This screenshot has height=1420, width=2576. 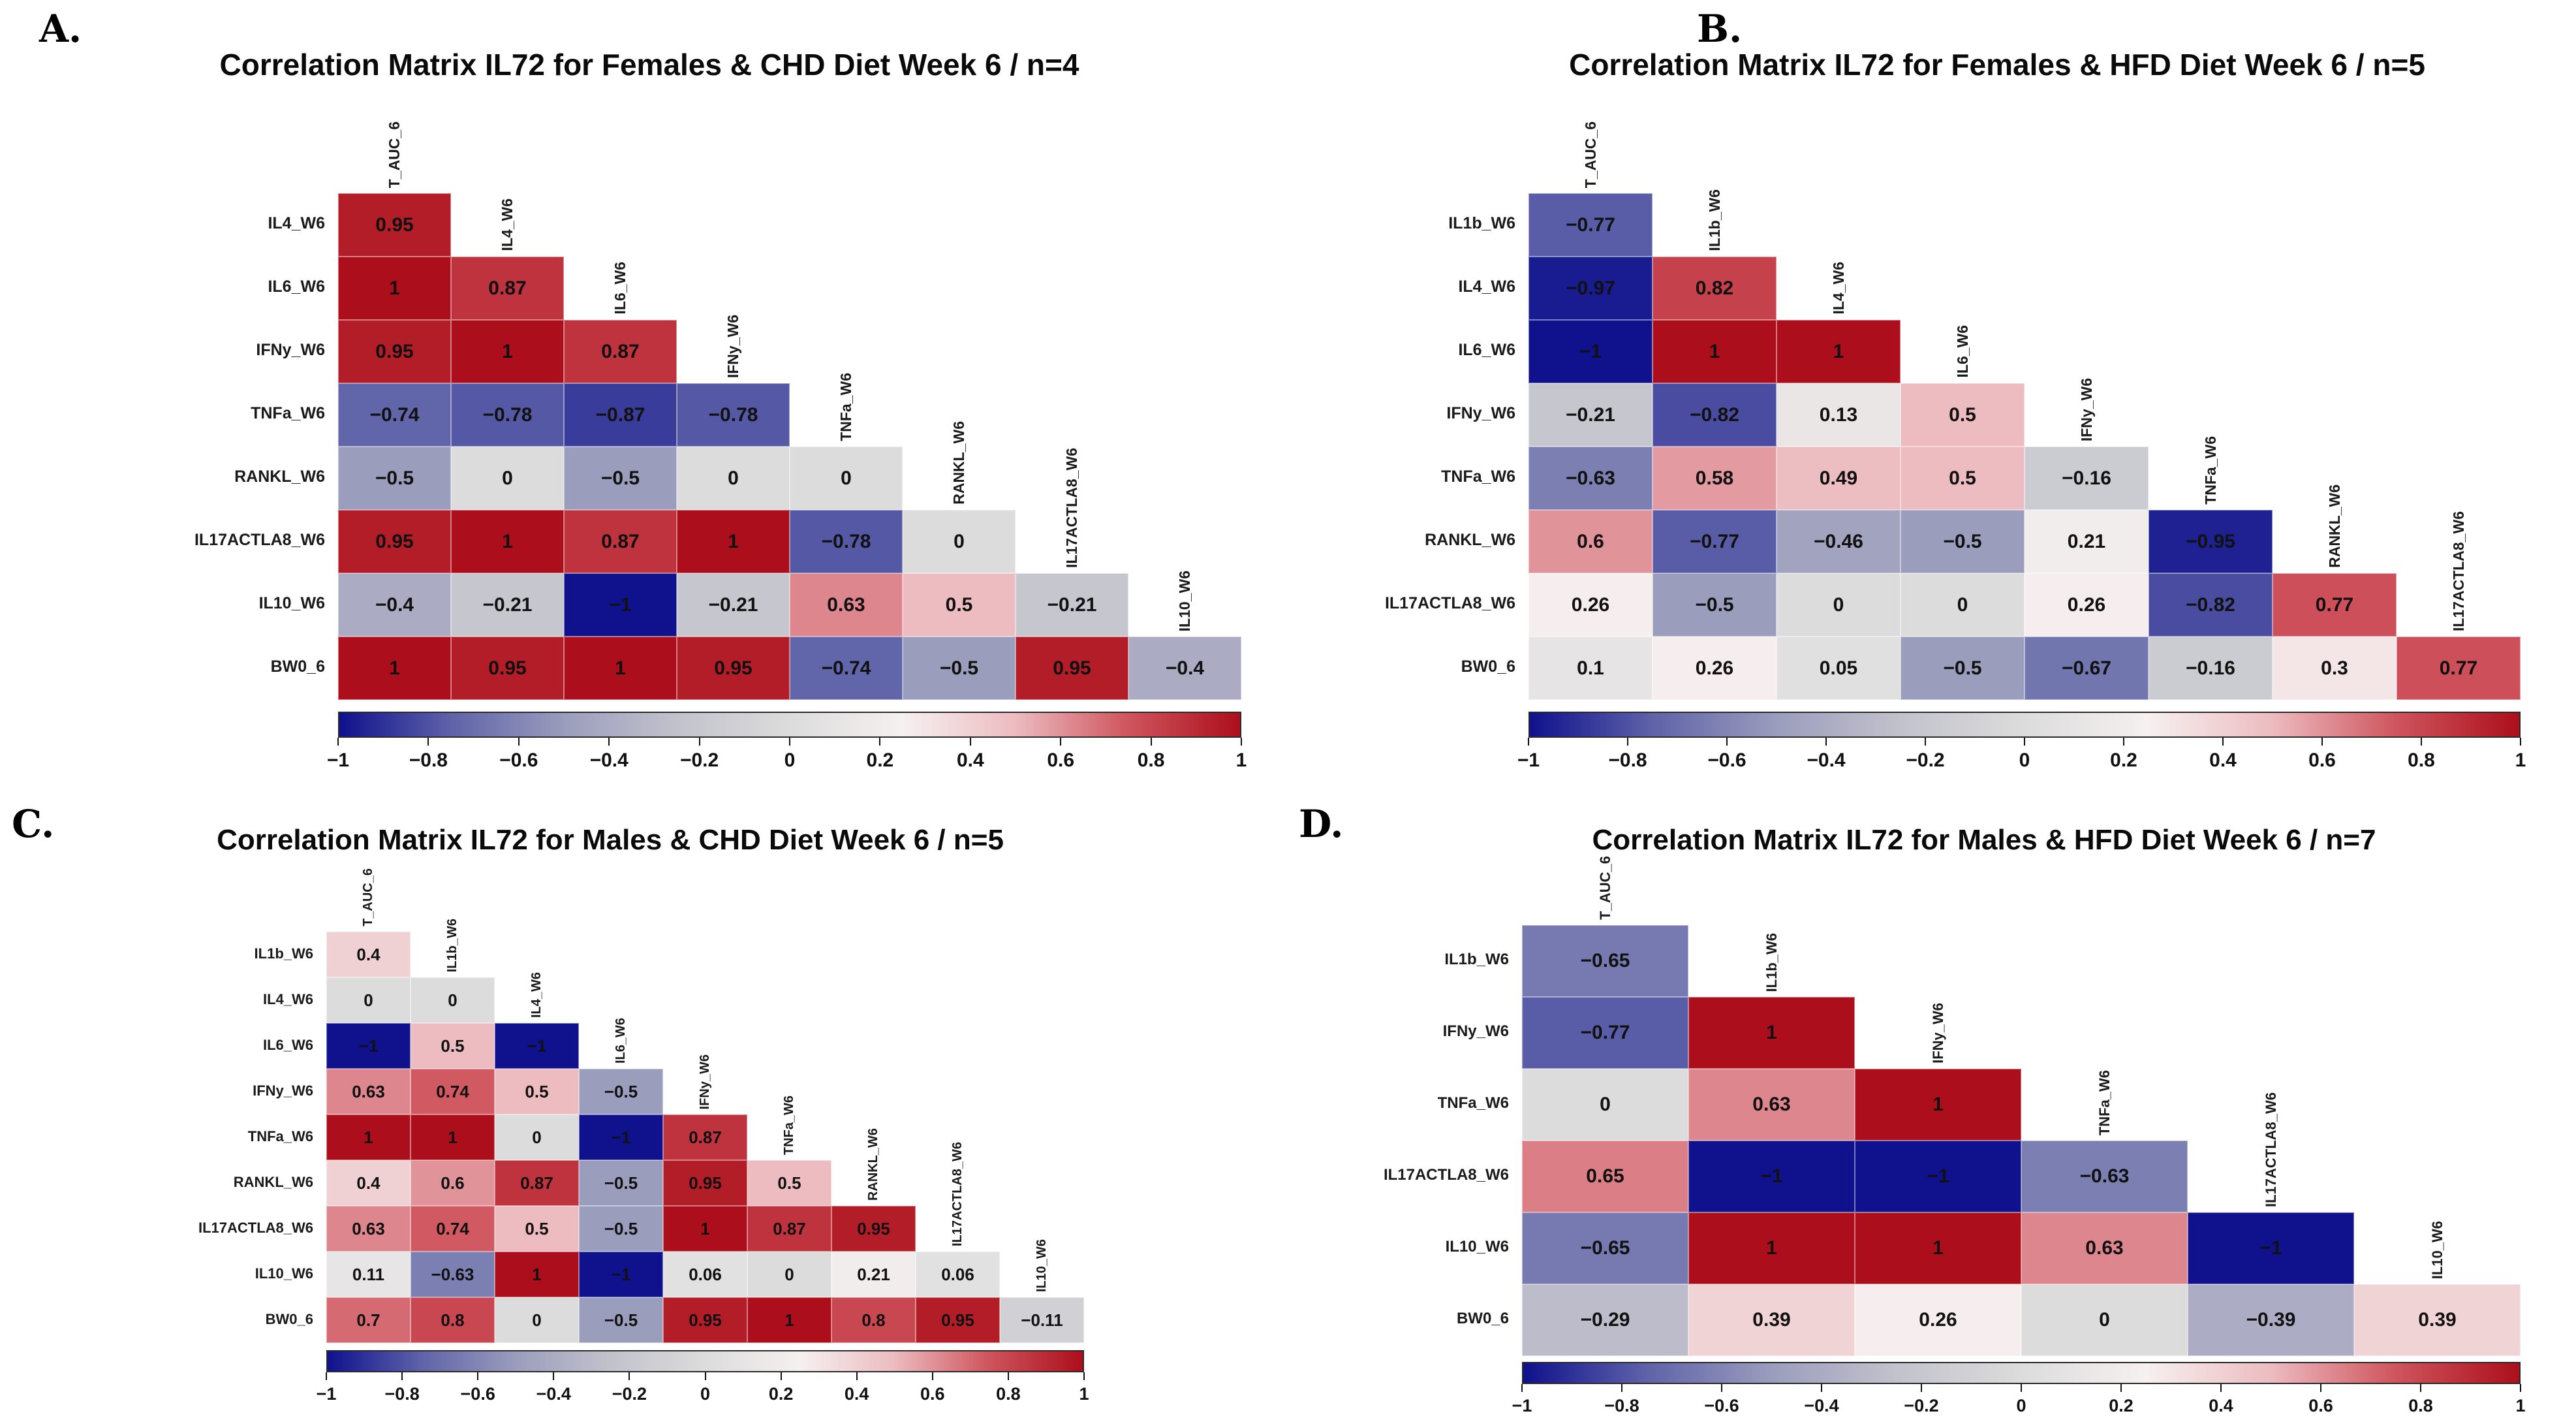 I want to click on correlation-cell: 0.87, so click(x=789, y=1229).